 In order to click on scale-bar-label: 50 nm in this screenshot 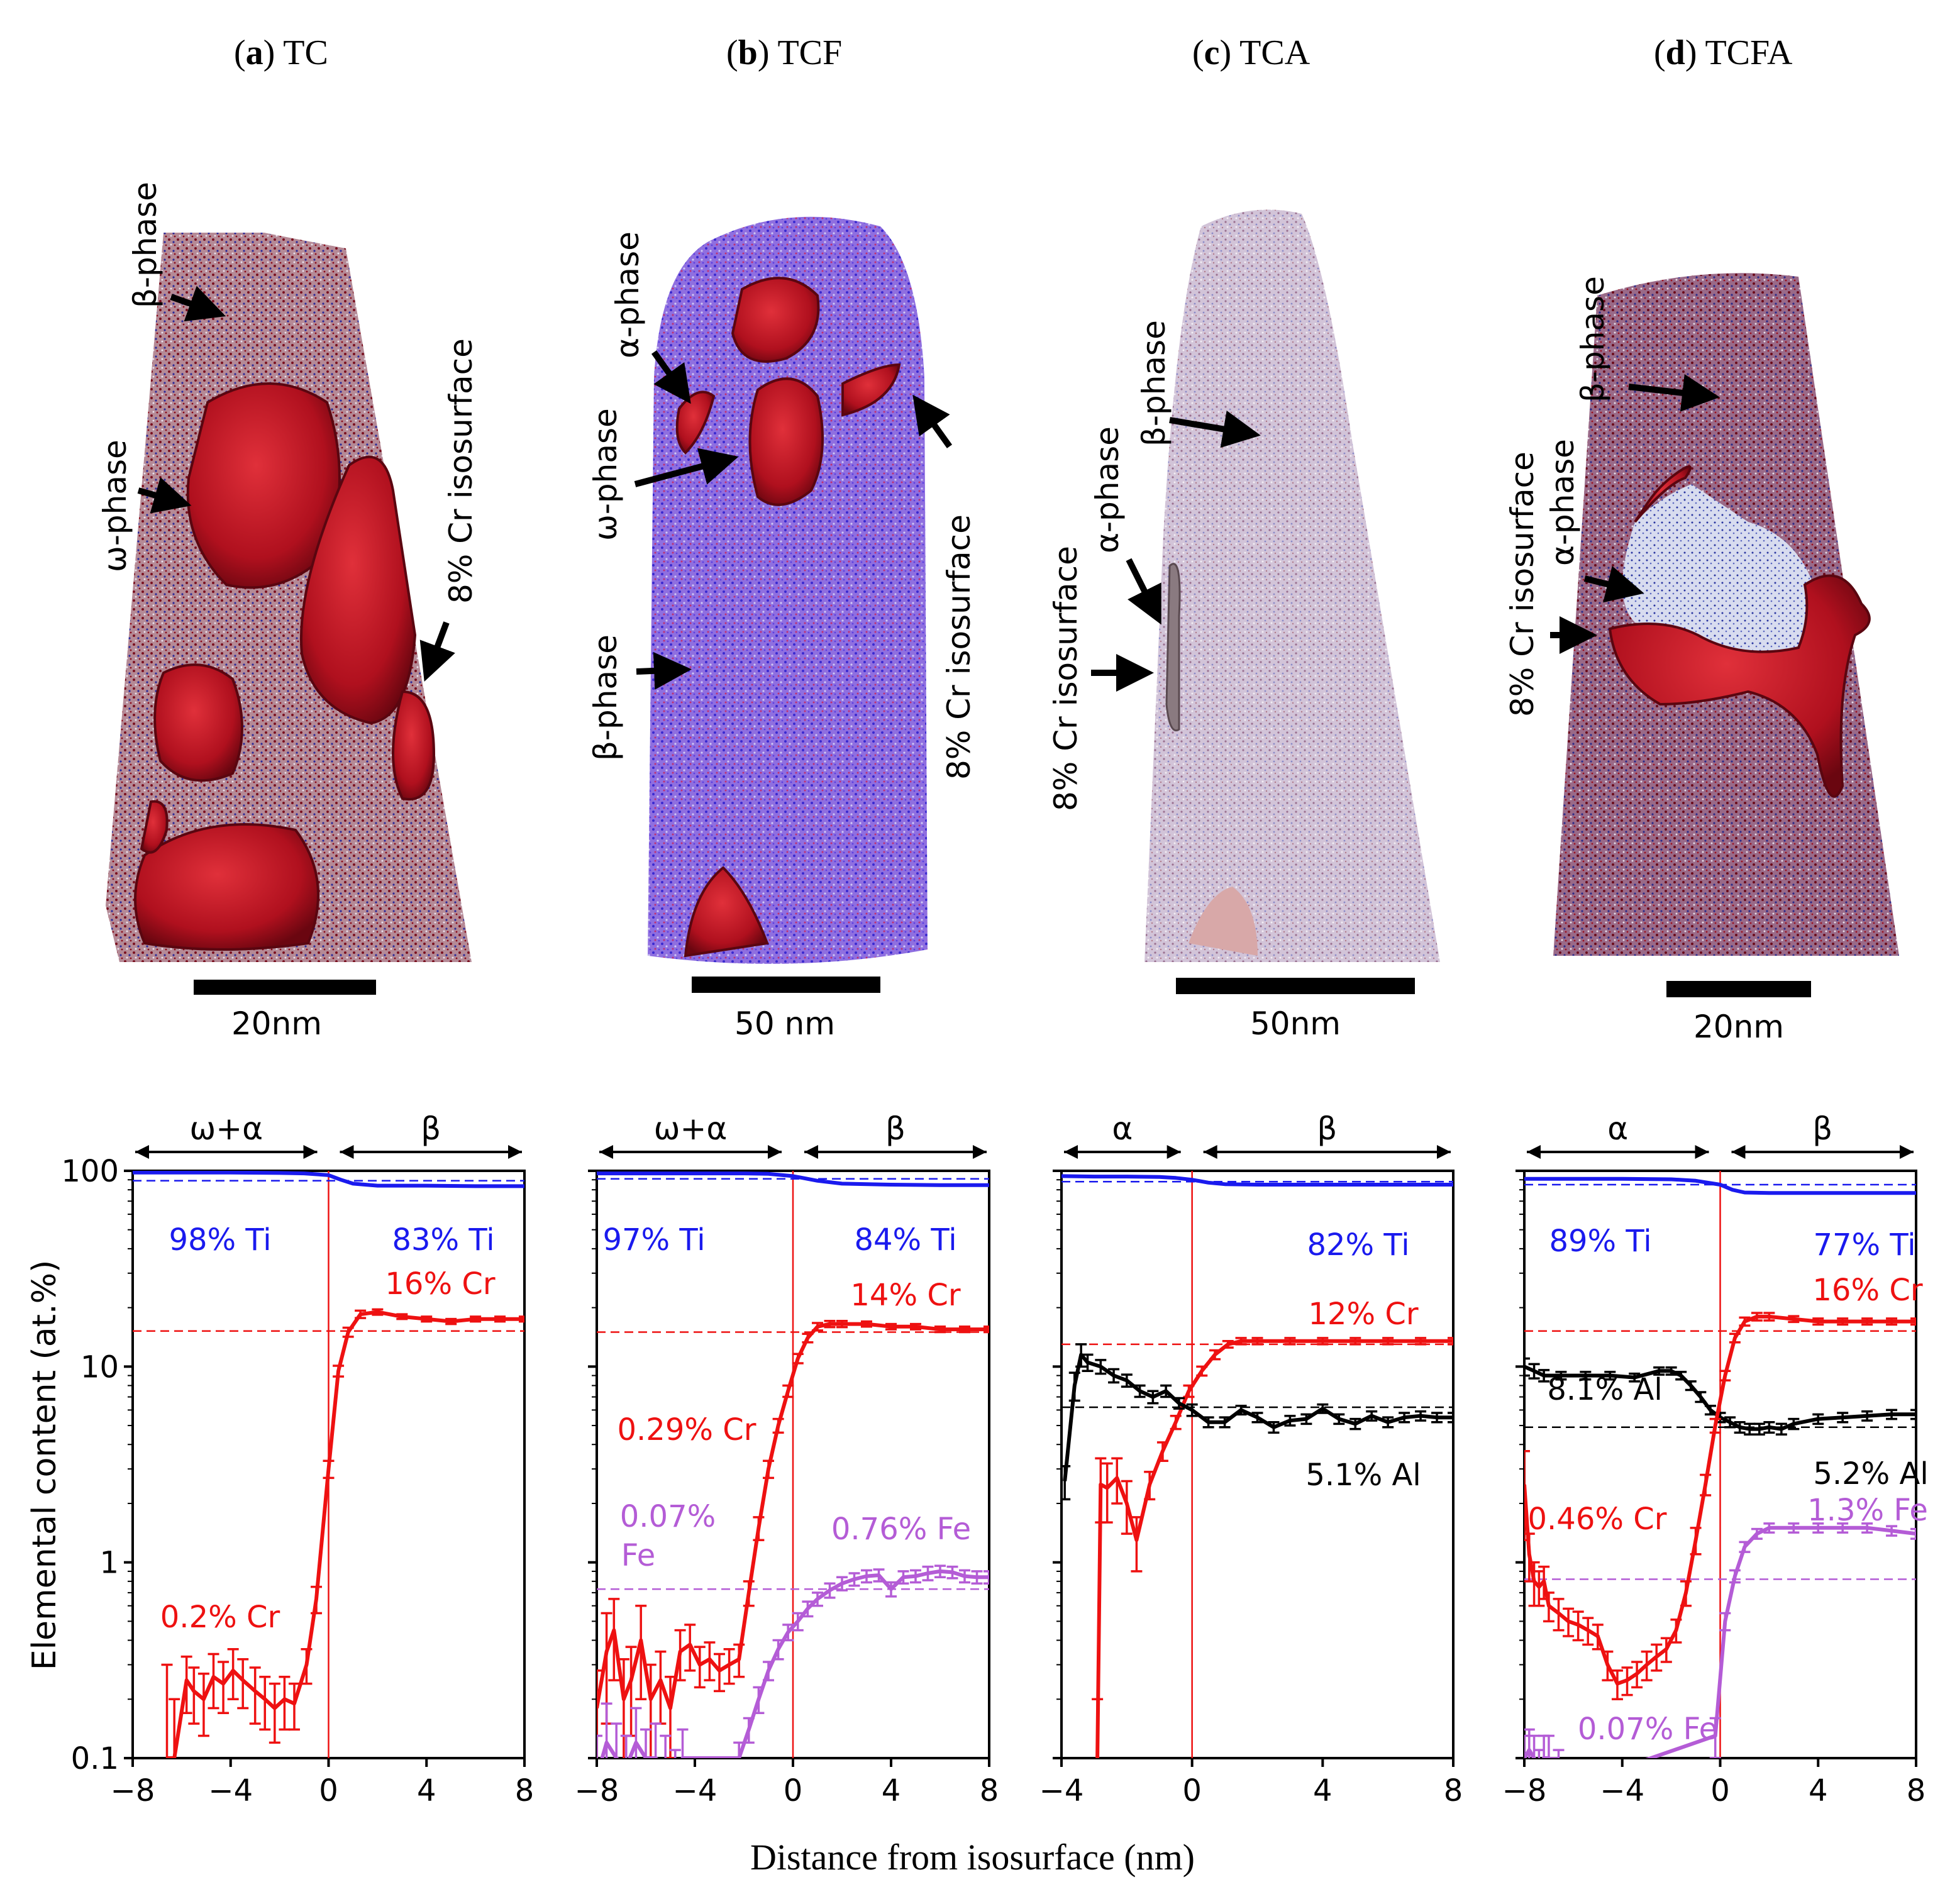, I will do `click(784, 1023)`.